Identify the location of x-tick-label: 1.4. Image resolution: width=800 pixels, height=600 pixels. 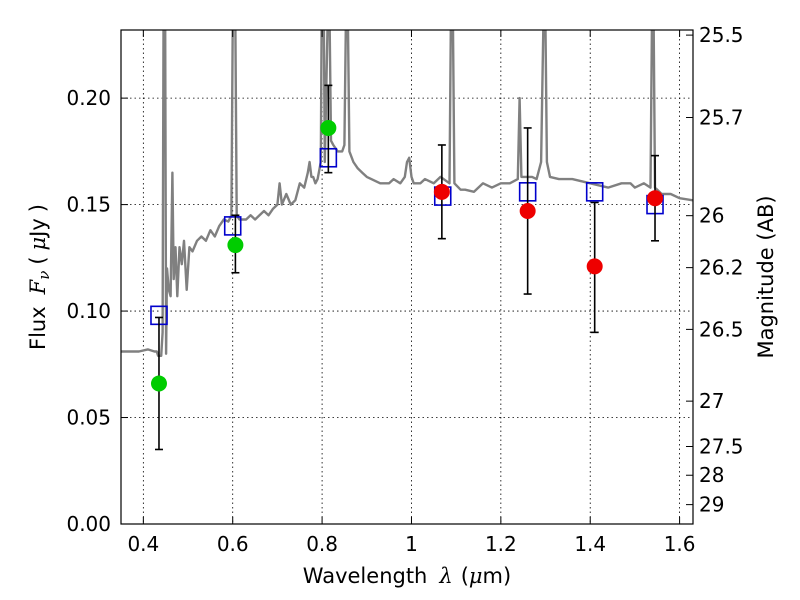
(590, 544).